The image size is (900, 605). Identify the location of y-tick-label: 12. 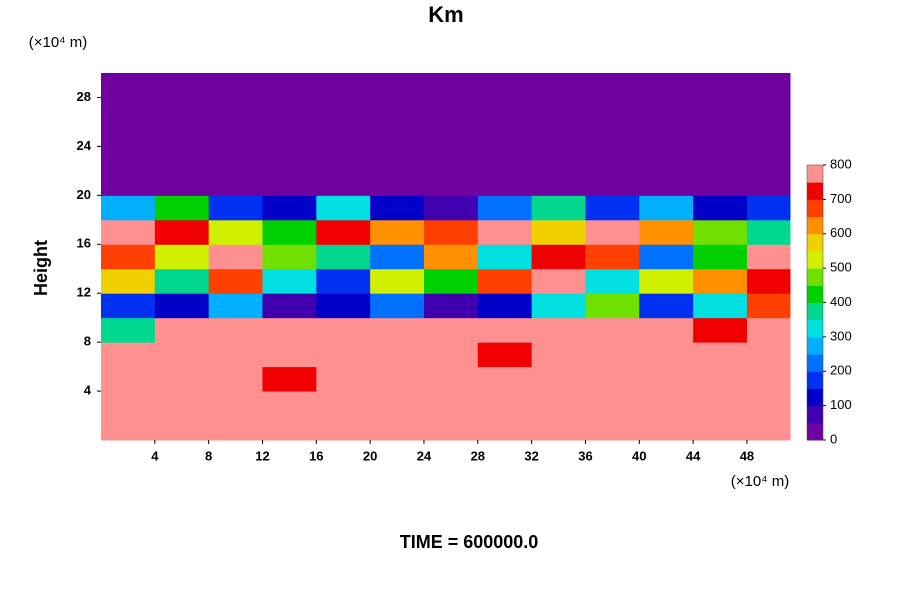
(84, 292).